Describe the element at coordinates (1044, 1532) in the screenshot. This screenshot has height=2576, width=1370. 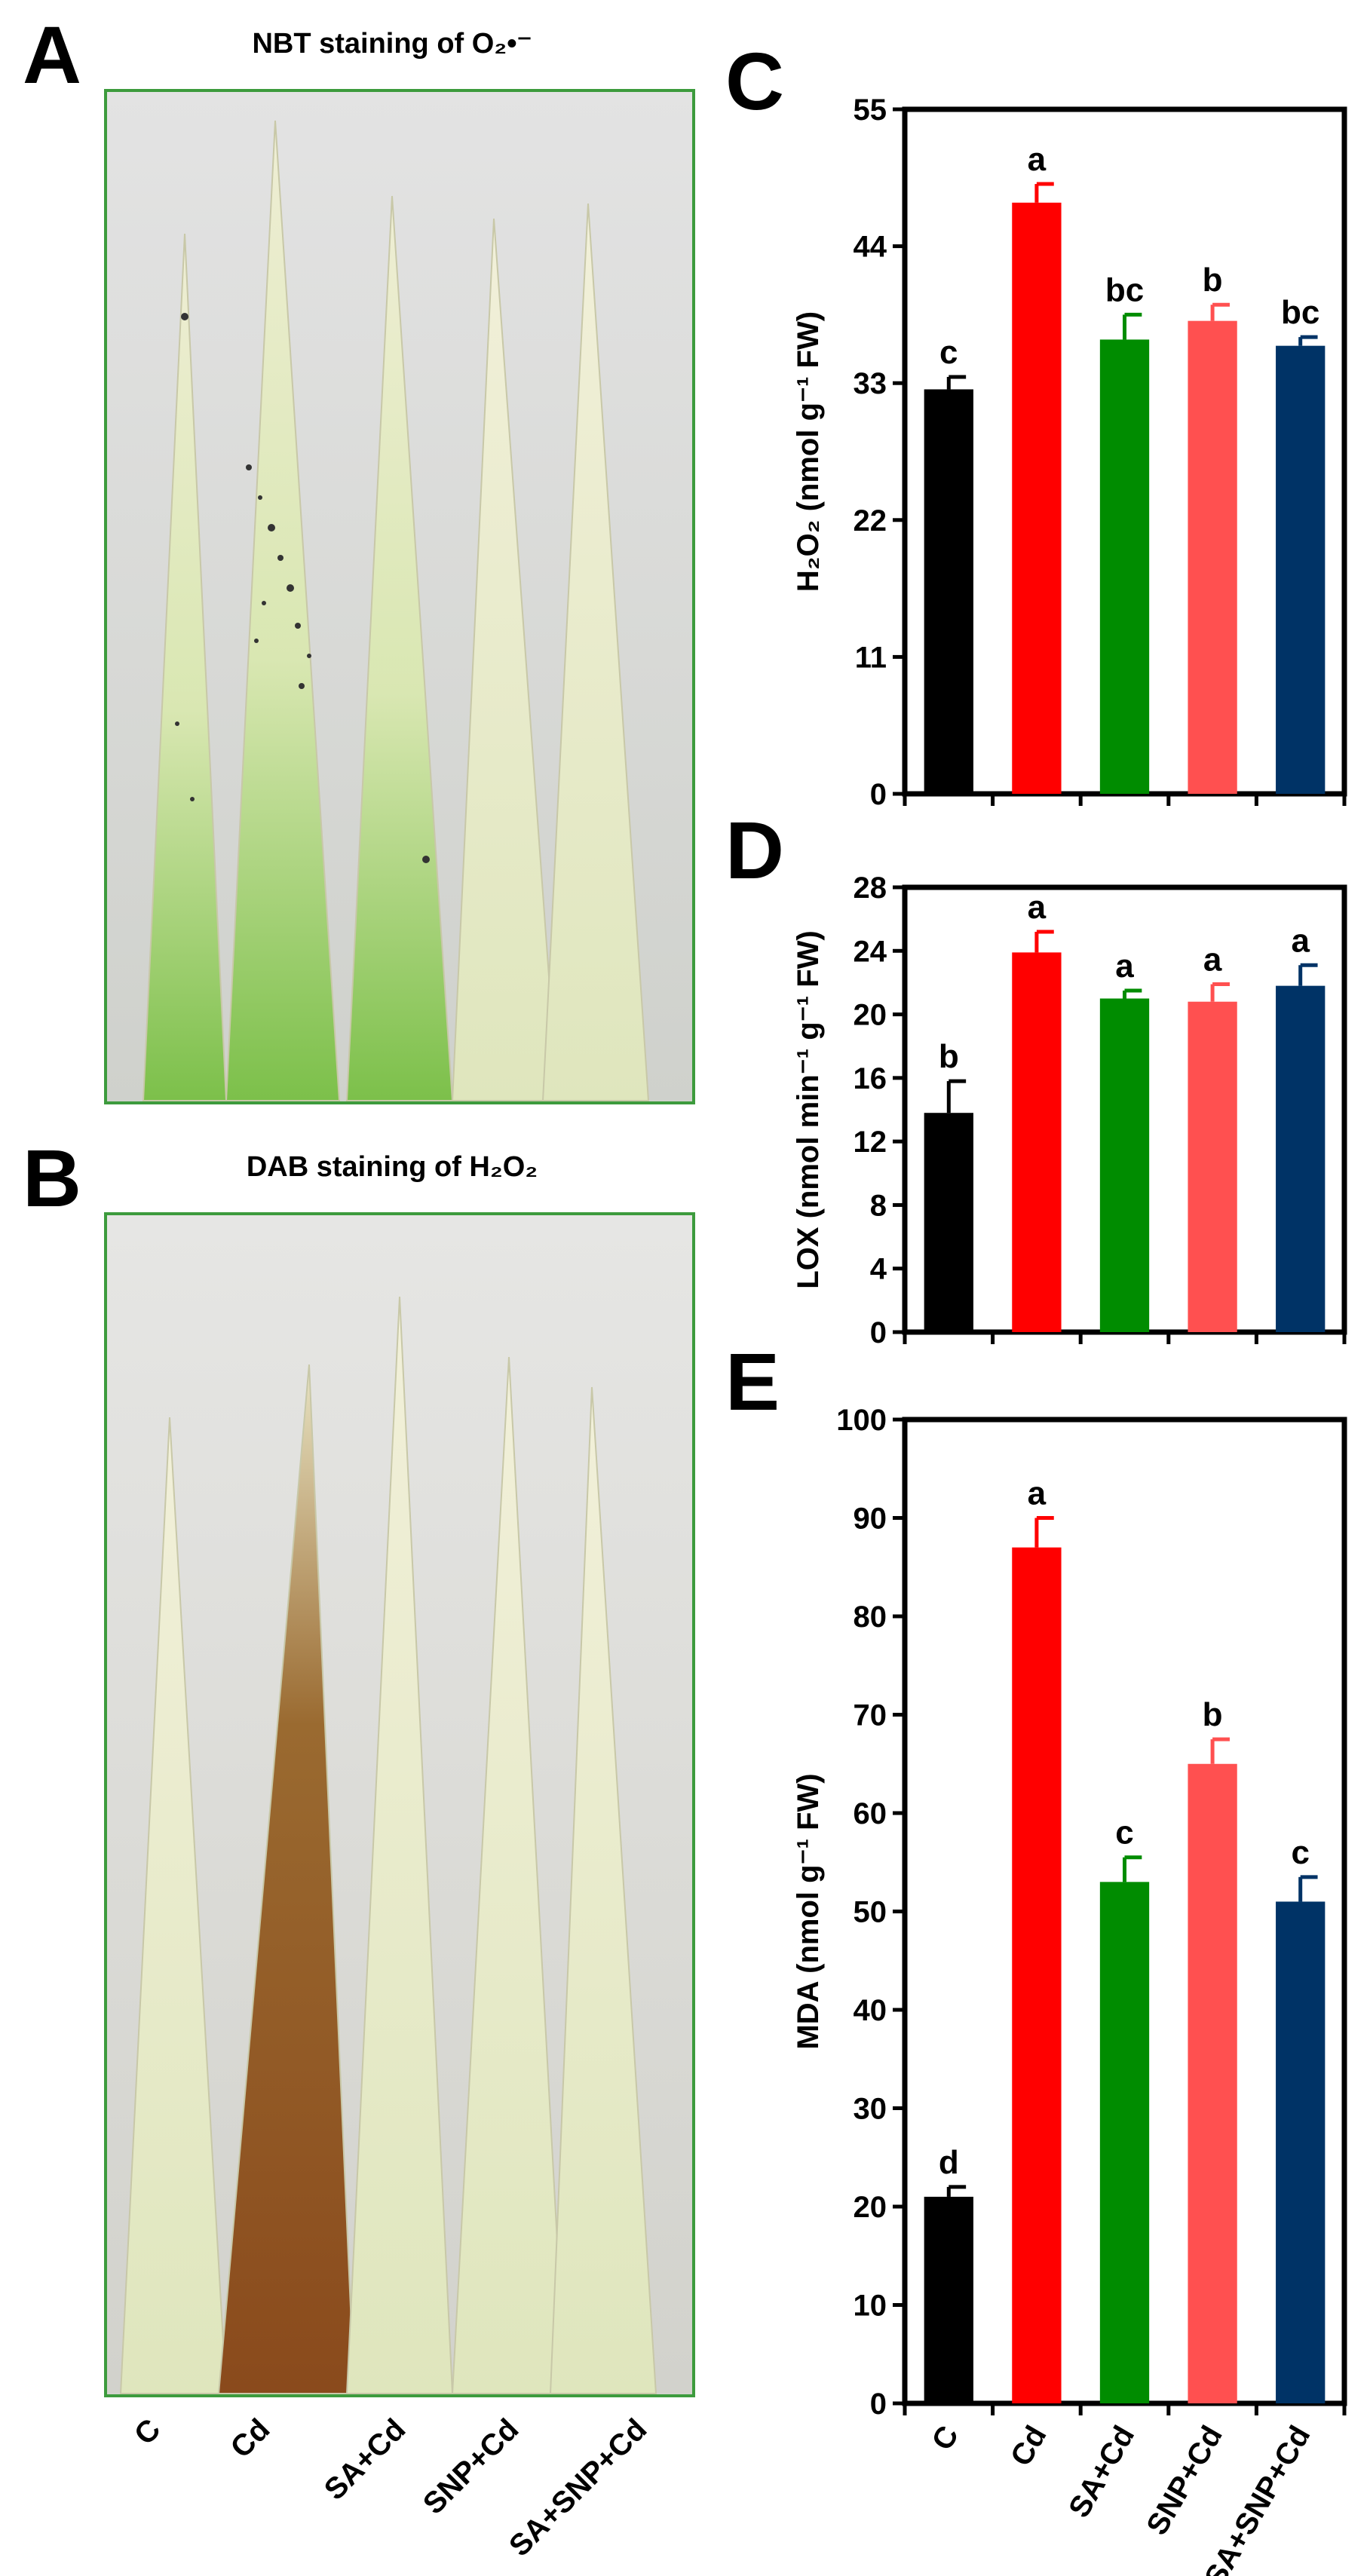
I see `error-bar-e-cd` at that location.